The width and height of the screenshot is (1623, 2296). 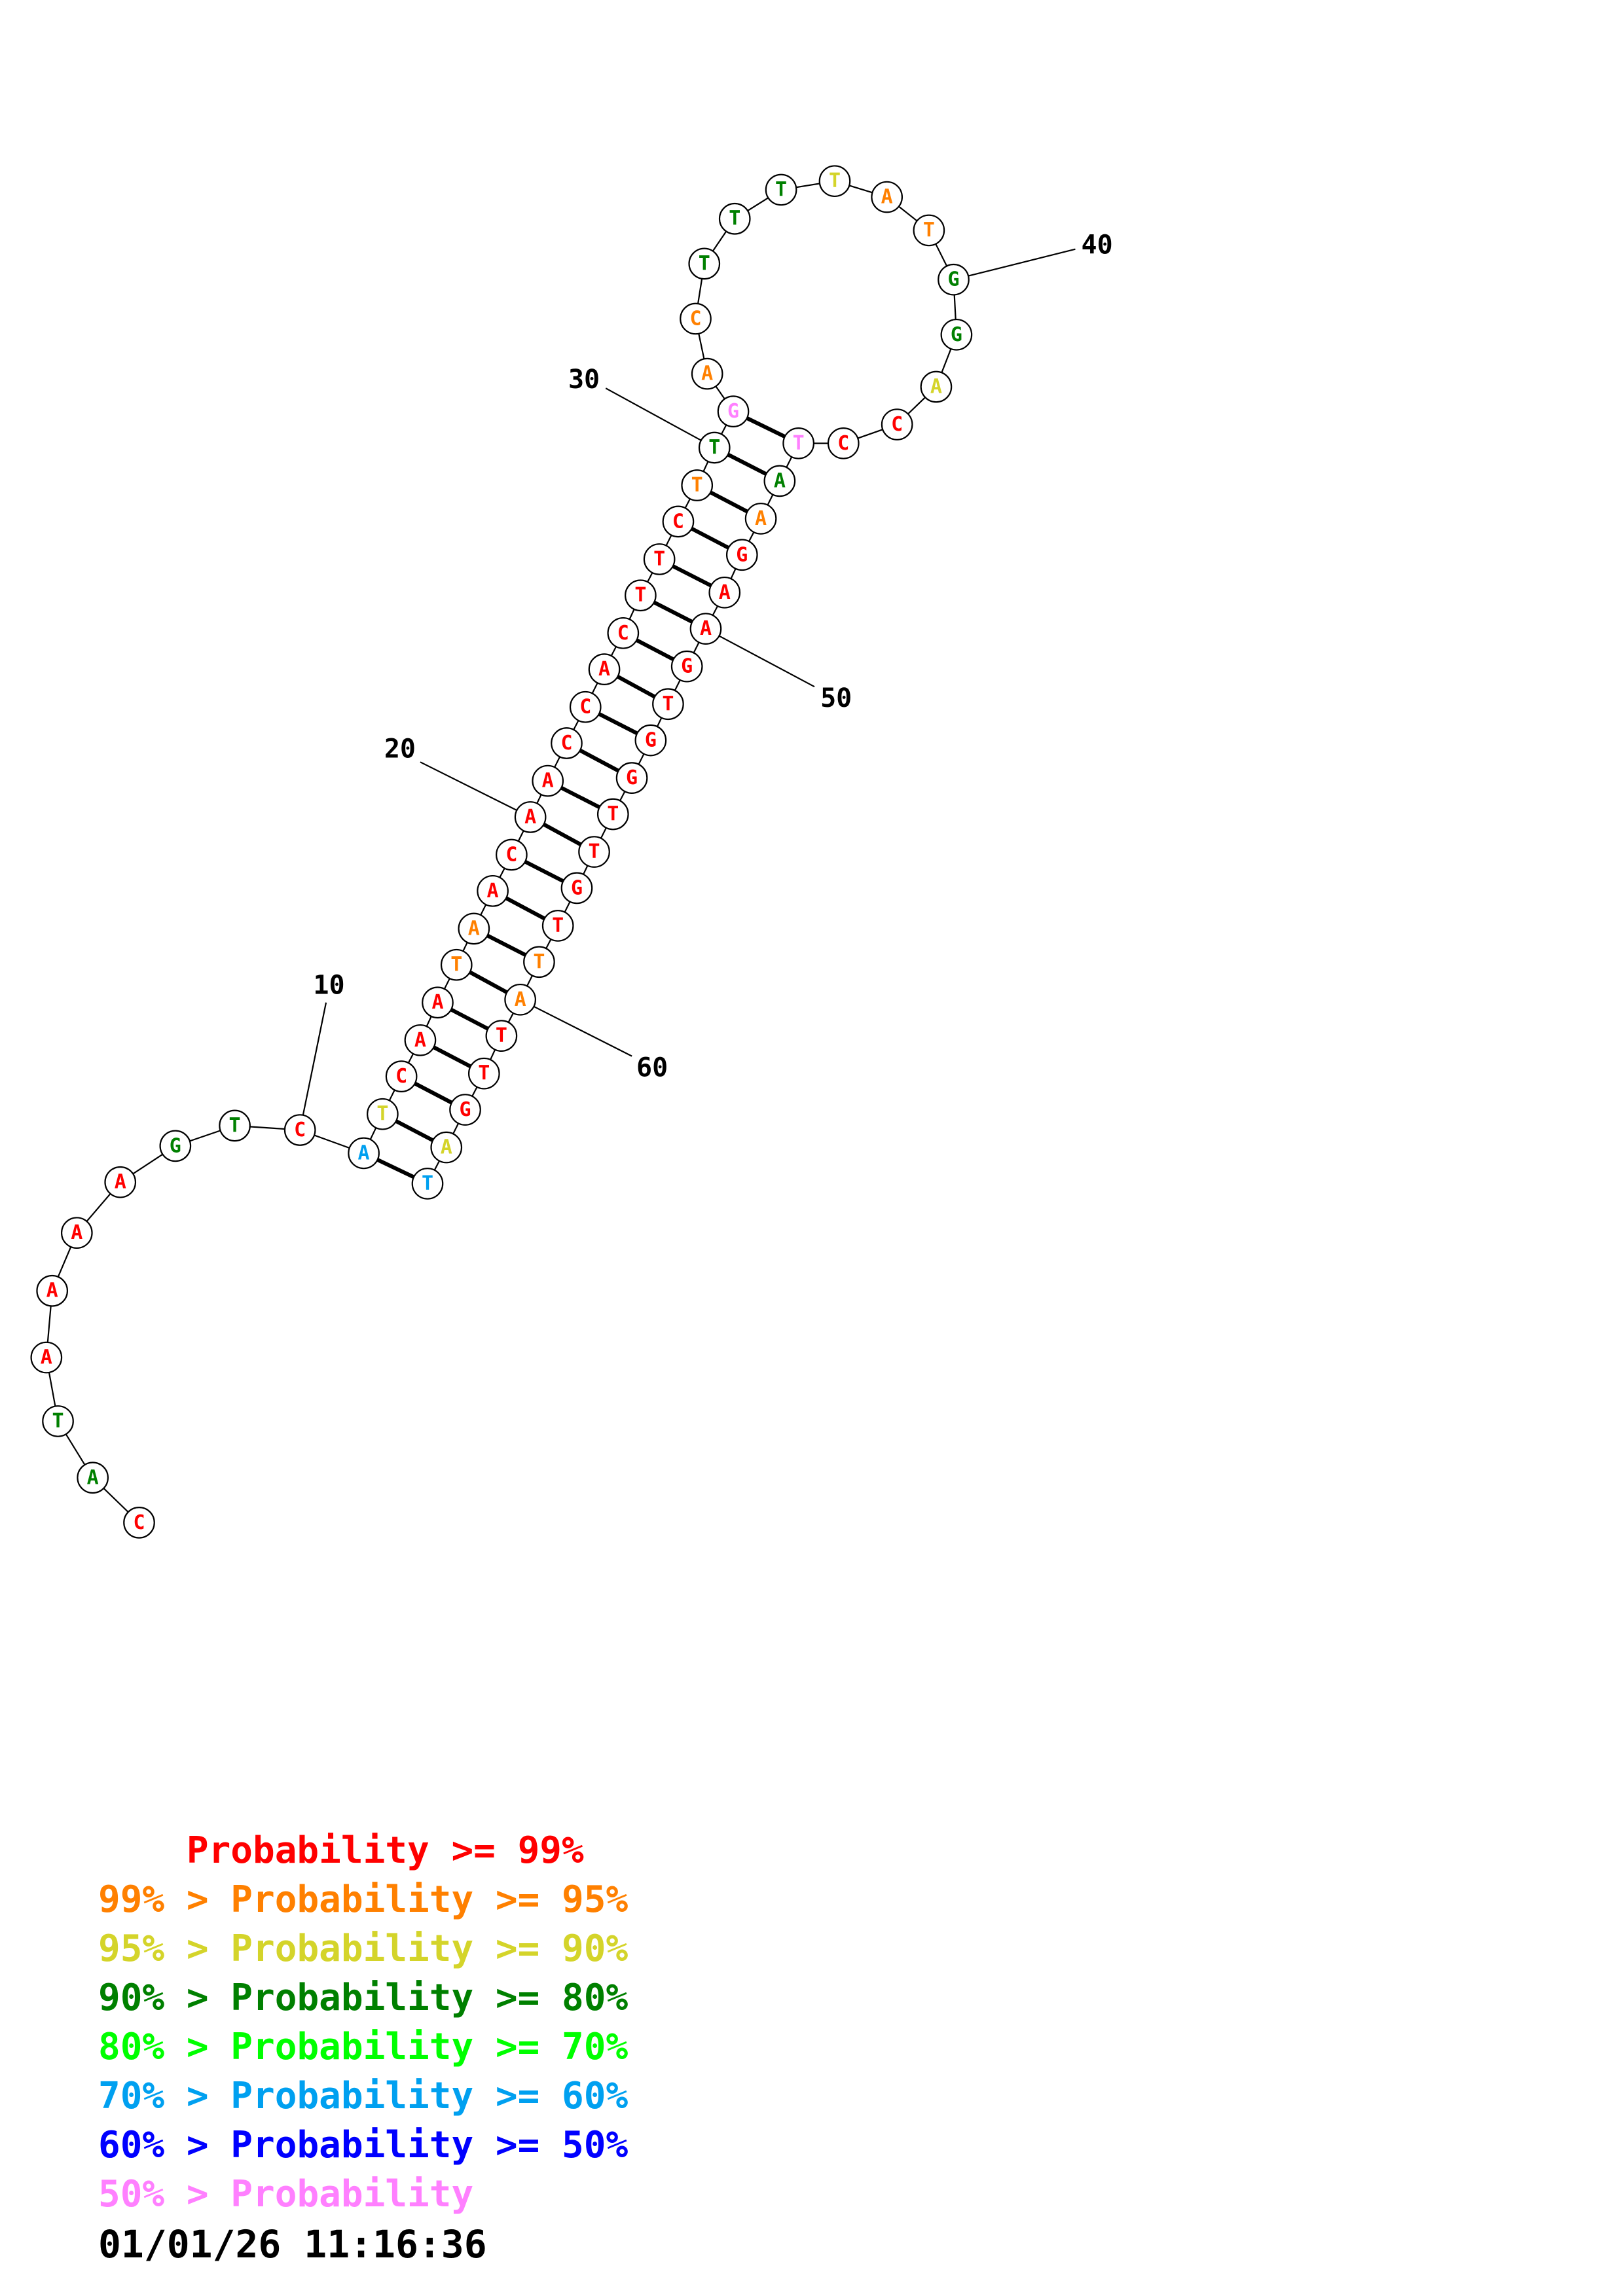 I want to click on legend-text: Probability >= 80%, so click(x=429, y=1998).